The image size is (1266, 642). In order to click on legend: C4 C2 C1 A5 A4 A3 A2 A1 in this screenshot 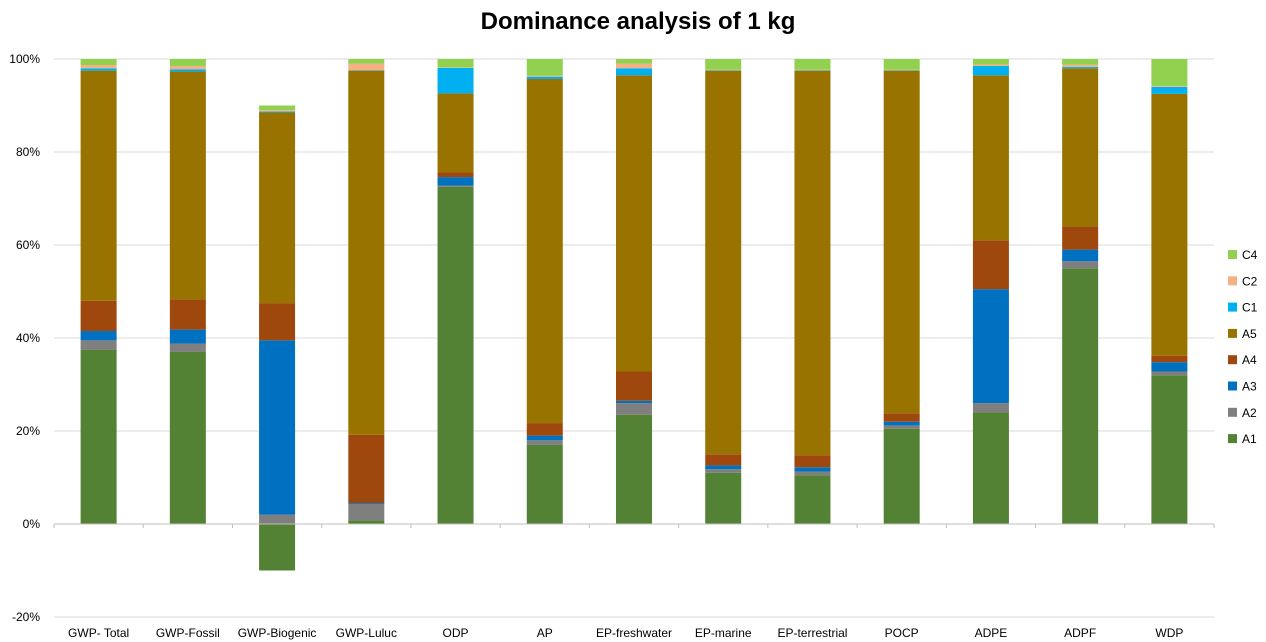, I will do `click(1243, 347)`.